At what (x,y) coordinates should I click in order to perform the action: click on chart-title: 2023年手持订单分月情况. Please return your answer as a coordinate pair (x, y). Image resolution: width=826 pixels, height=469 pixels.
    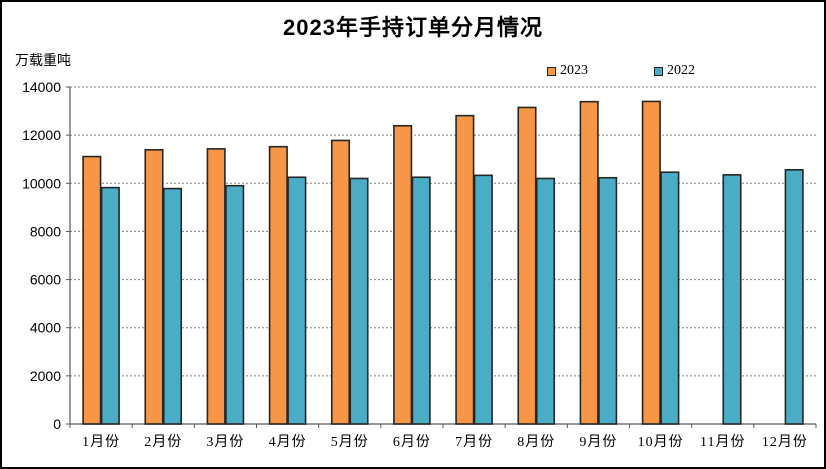
    Looking at the image, I should click on (413, 27).